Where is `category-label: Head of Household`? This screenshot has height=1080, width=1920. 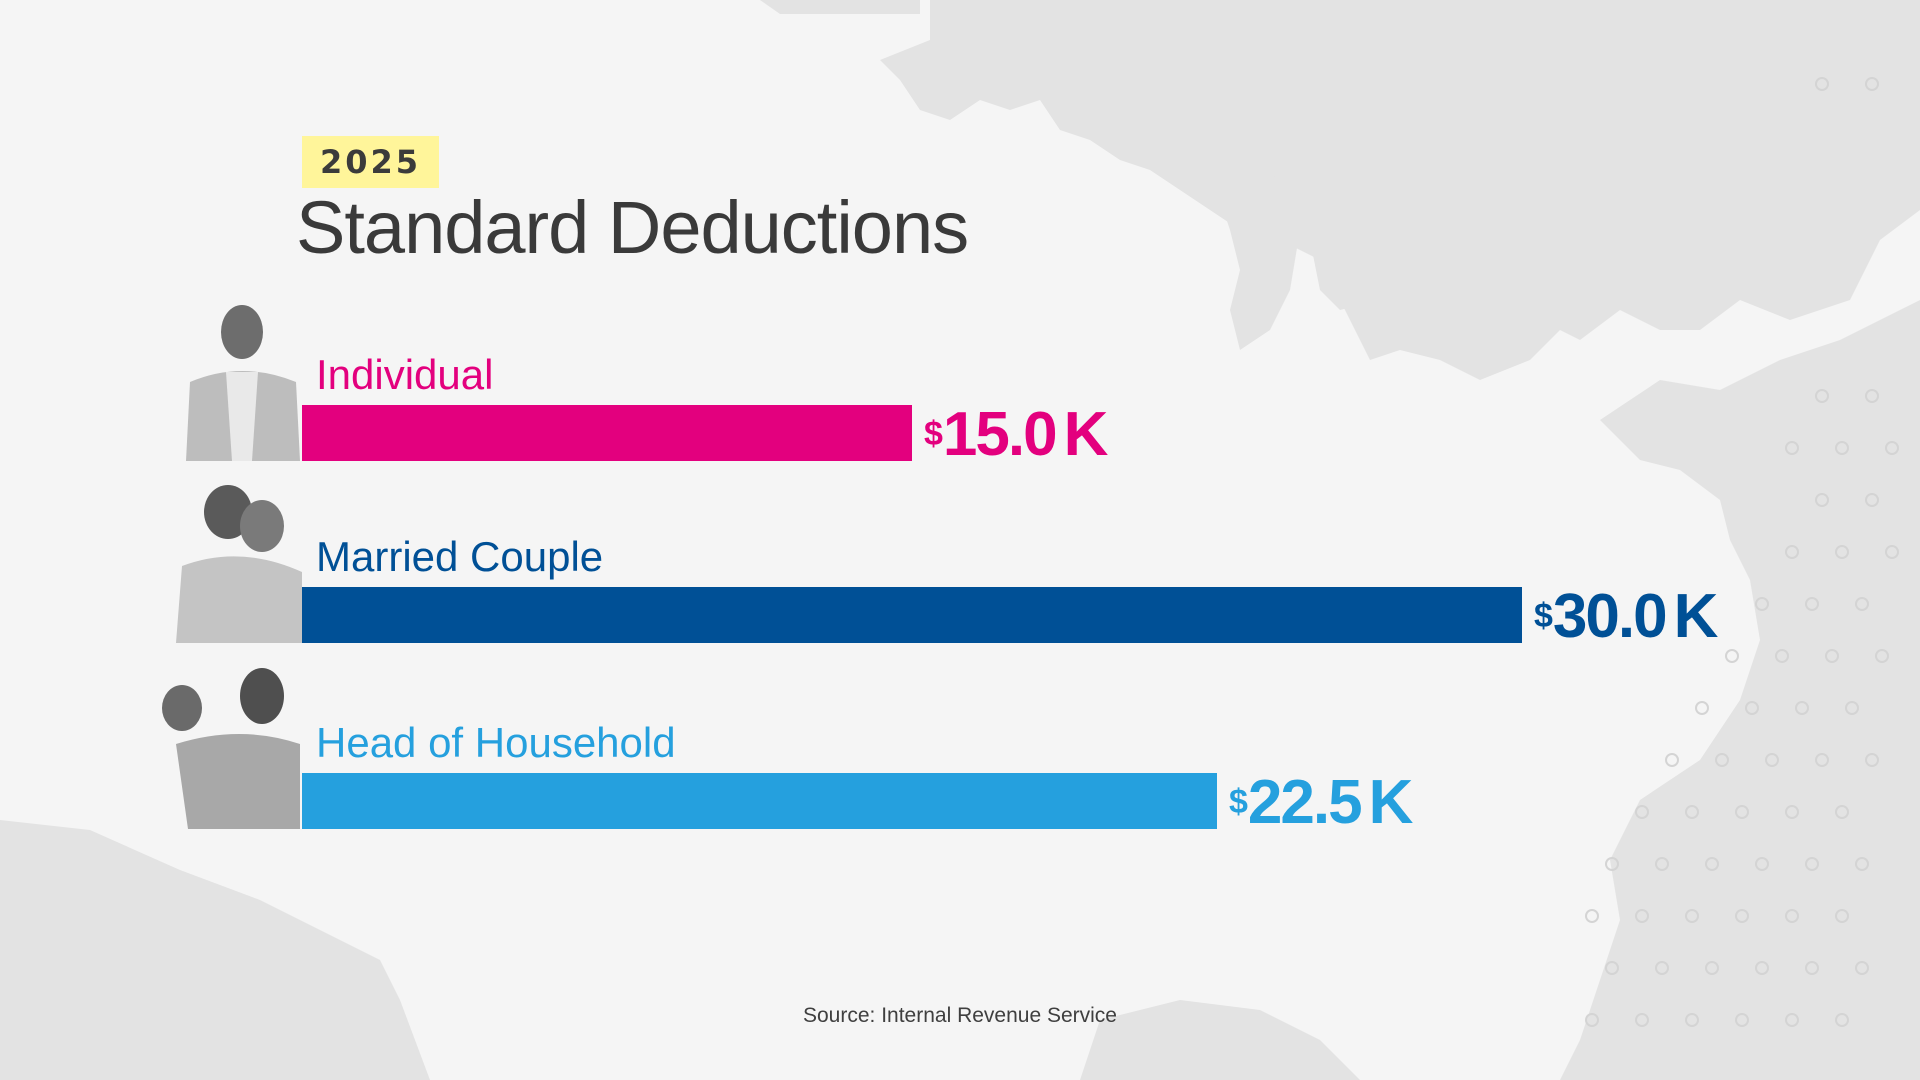
category-label: Head of Household is located at coordinates (496, 742).